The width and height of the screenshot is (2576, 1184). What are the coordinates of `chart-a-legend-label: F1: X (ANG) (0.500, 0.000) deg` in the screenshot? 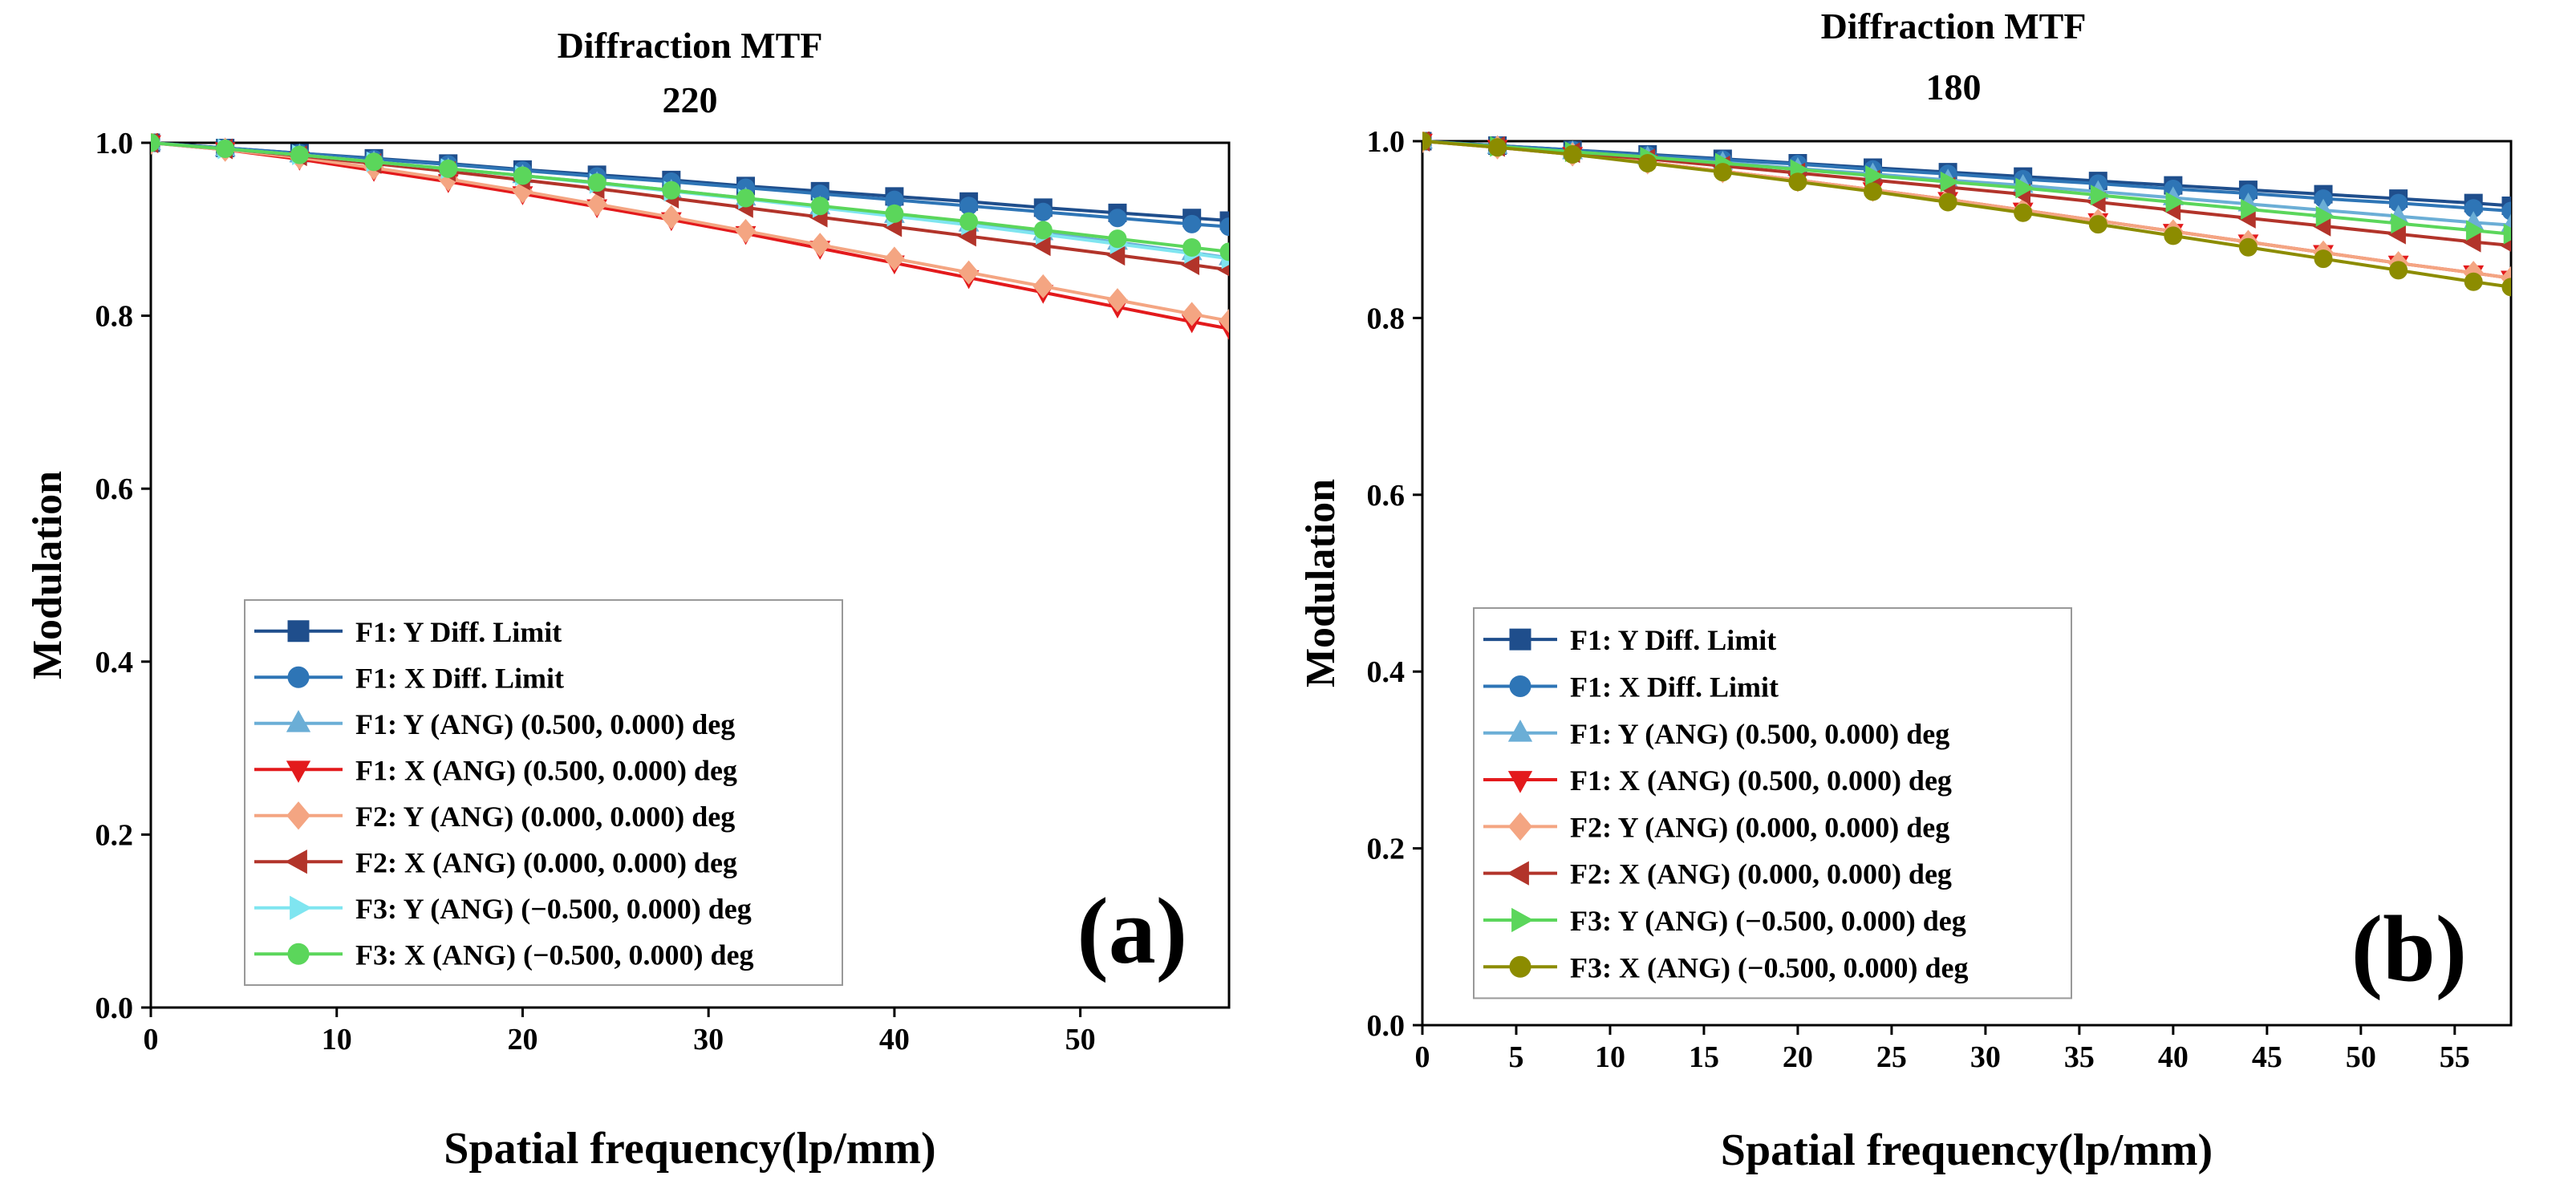 It's located at (546, 770).